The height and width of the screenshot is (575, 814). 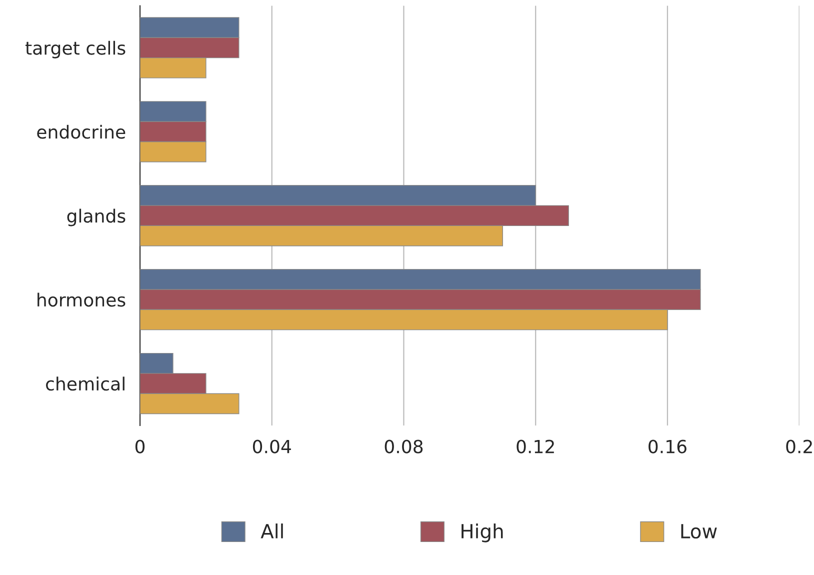 I want to click on legend-label: All, so click(x=271, y=531).